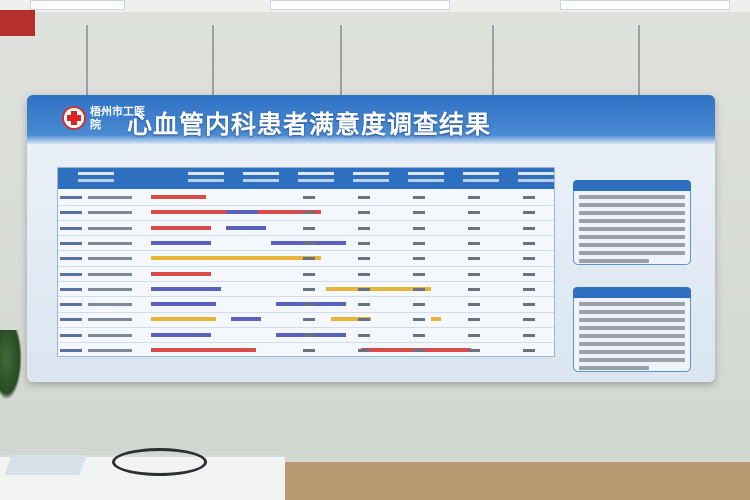  I want to click on clipboard, so click(45, 465).